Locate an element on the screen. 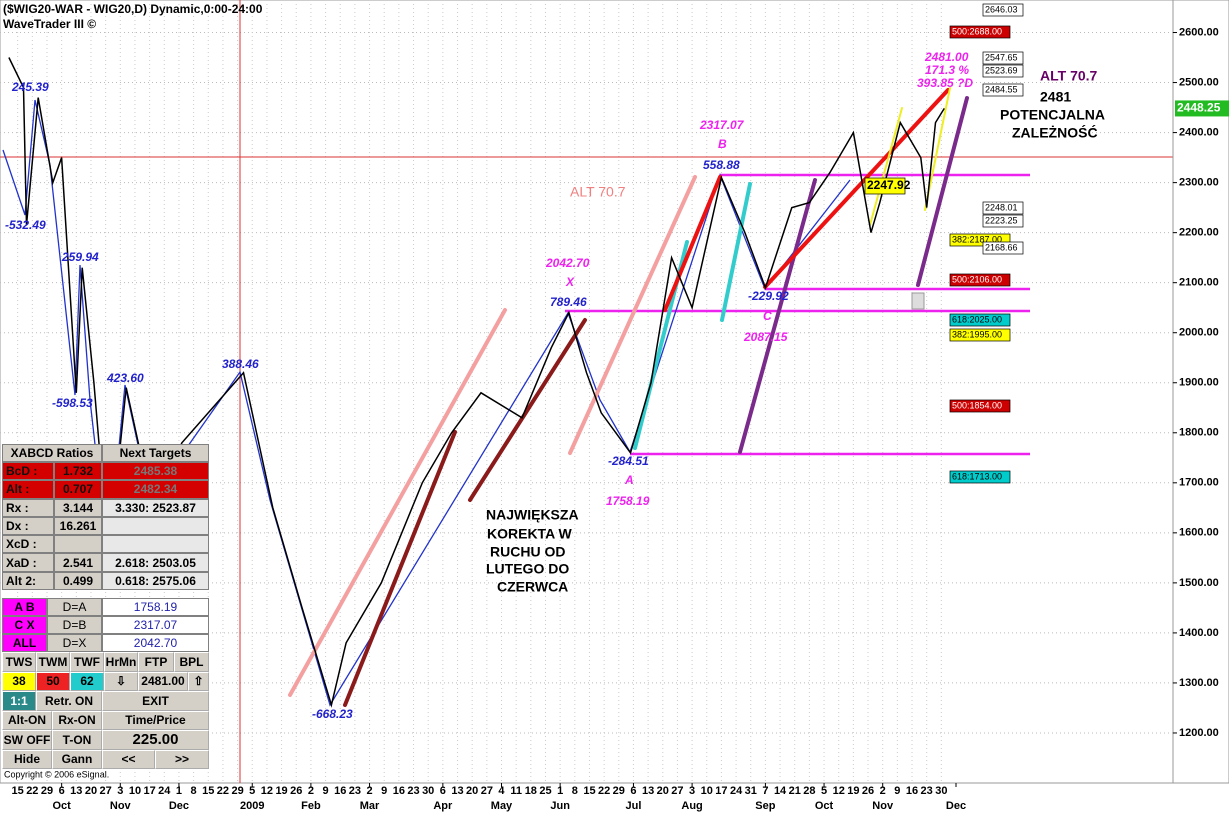 Image resolution: width=1229 pixels, height=816 pixels. x-tick-label: Aug is located at coordinates (691, 806).